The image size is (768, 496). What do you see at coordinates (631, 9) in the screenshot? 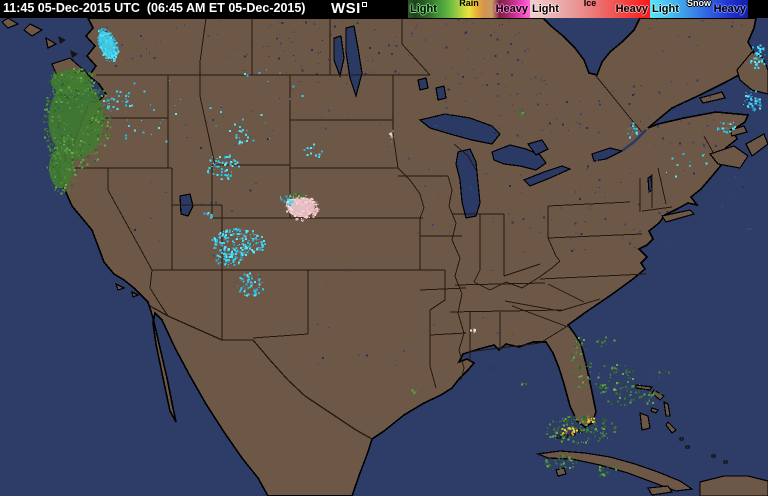
I see `legend-heavy-ice: Heavy` at bounding box center [631, 9].